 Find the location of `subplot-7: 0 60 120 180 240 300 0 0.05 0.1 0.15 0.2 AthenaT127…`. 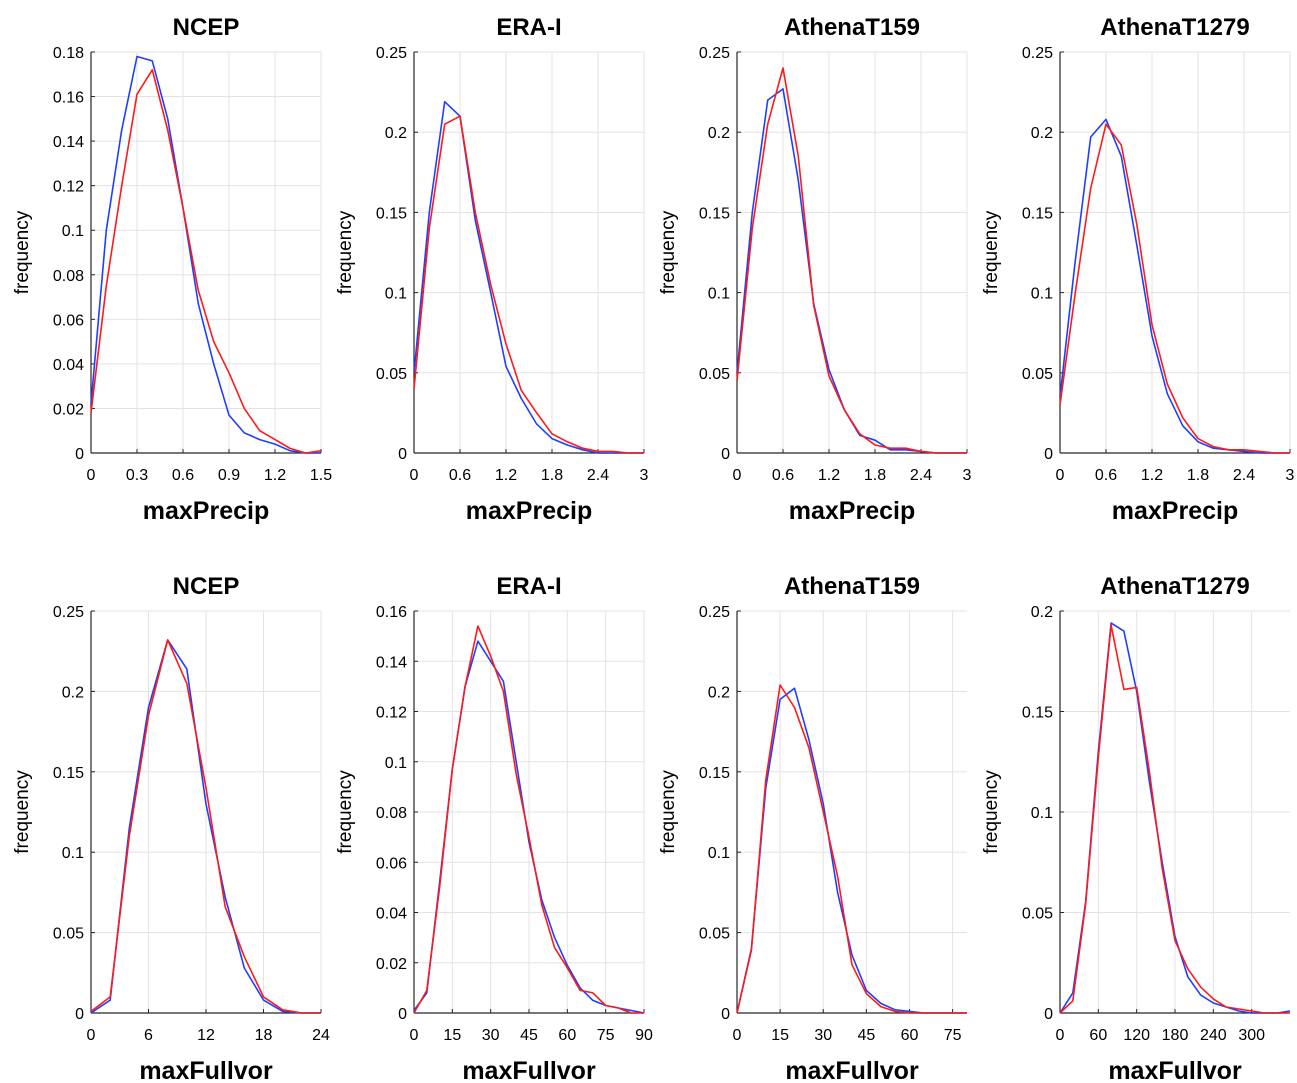

subplot-7: 0 60 120 180 240 300 0 0.05 0.1 0.15 0.2 AthenaT127… is located at coordinates (1136, 828).